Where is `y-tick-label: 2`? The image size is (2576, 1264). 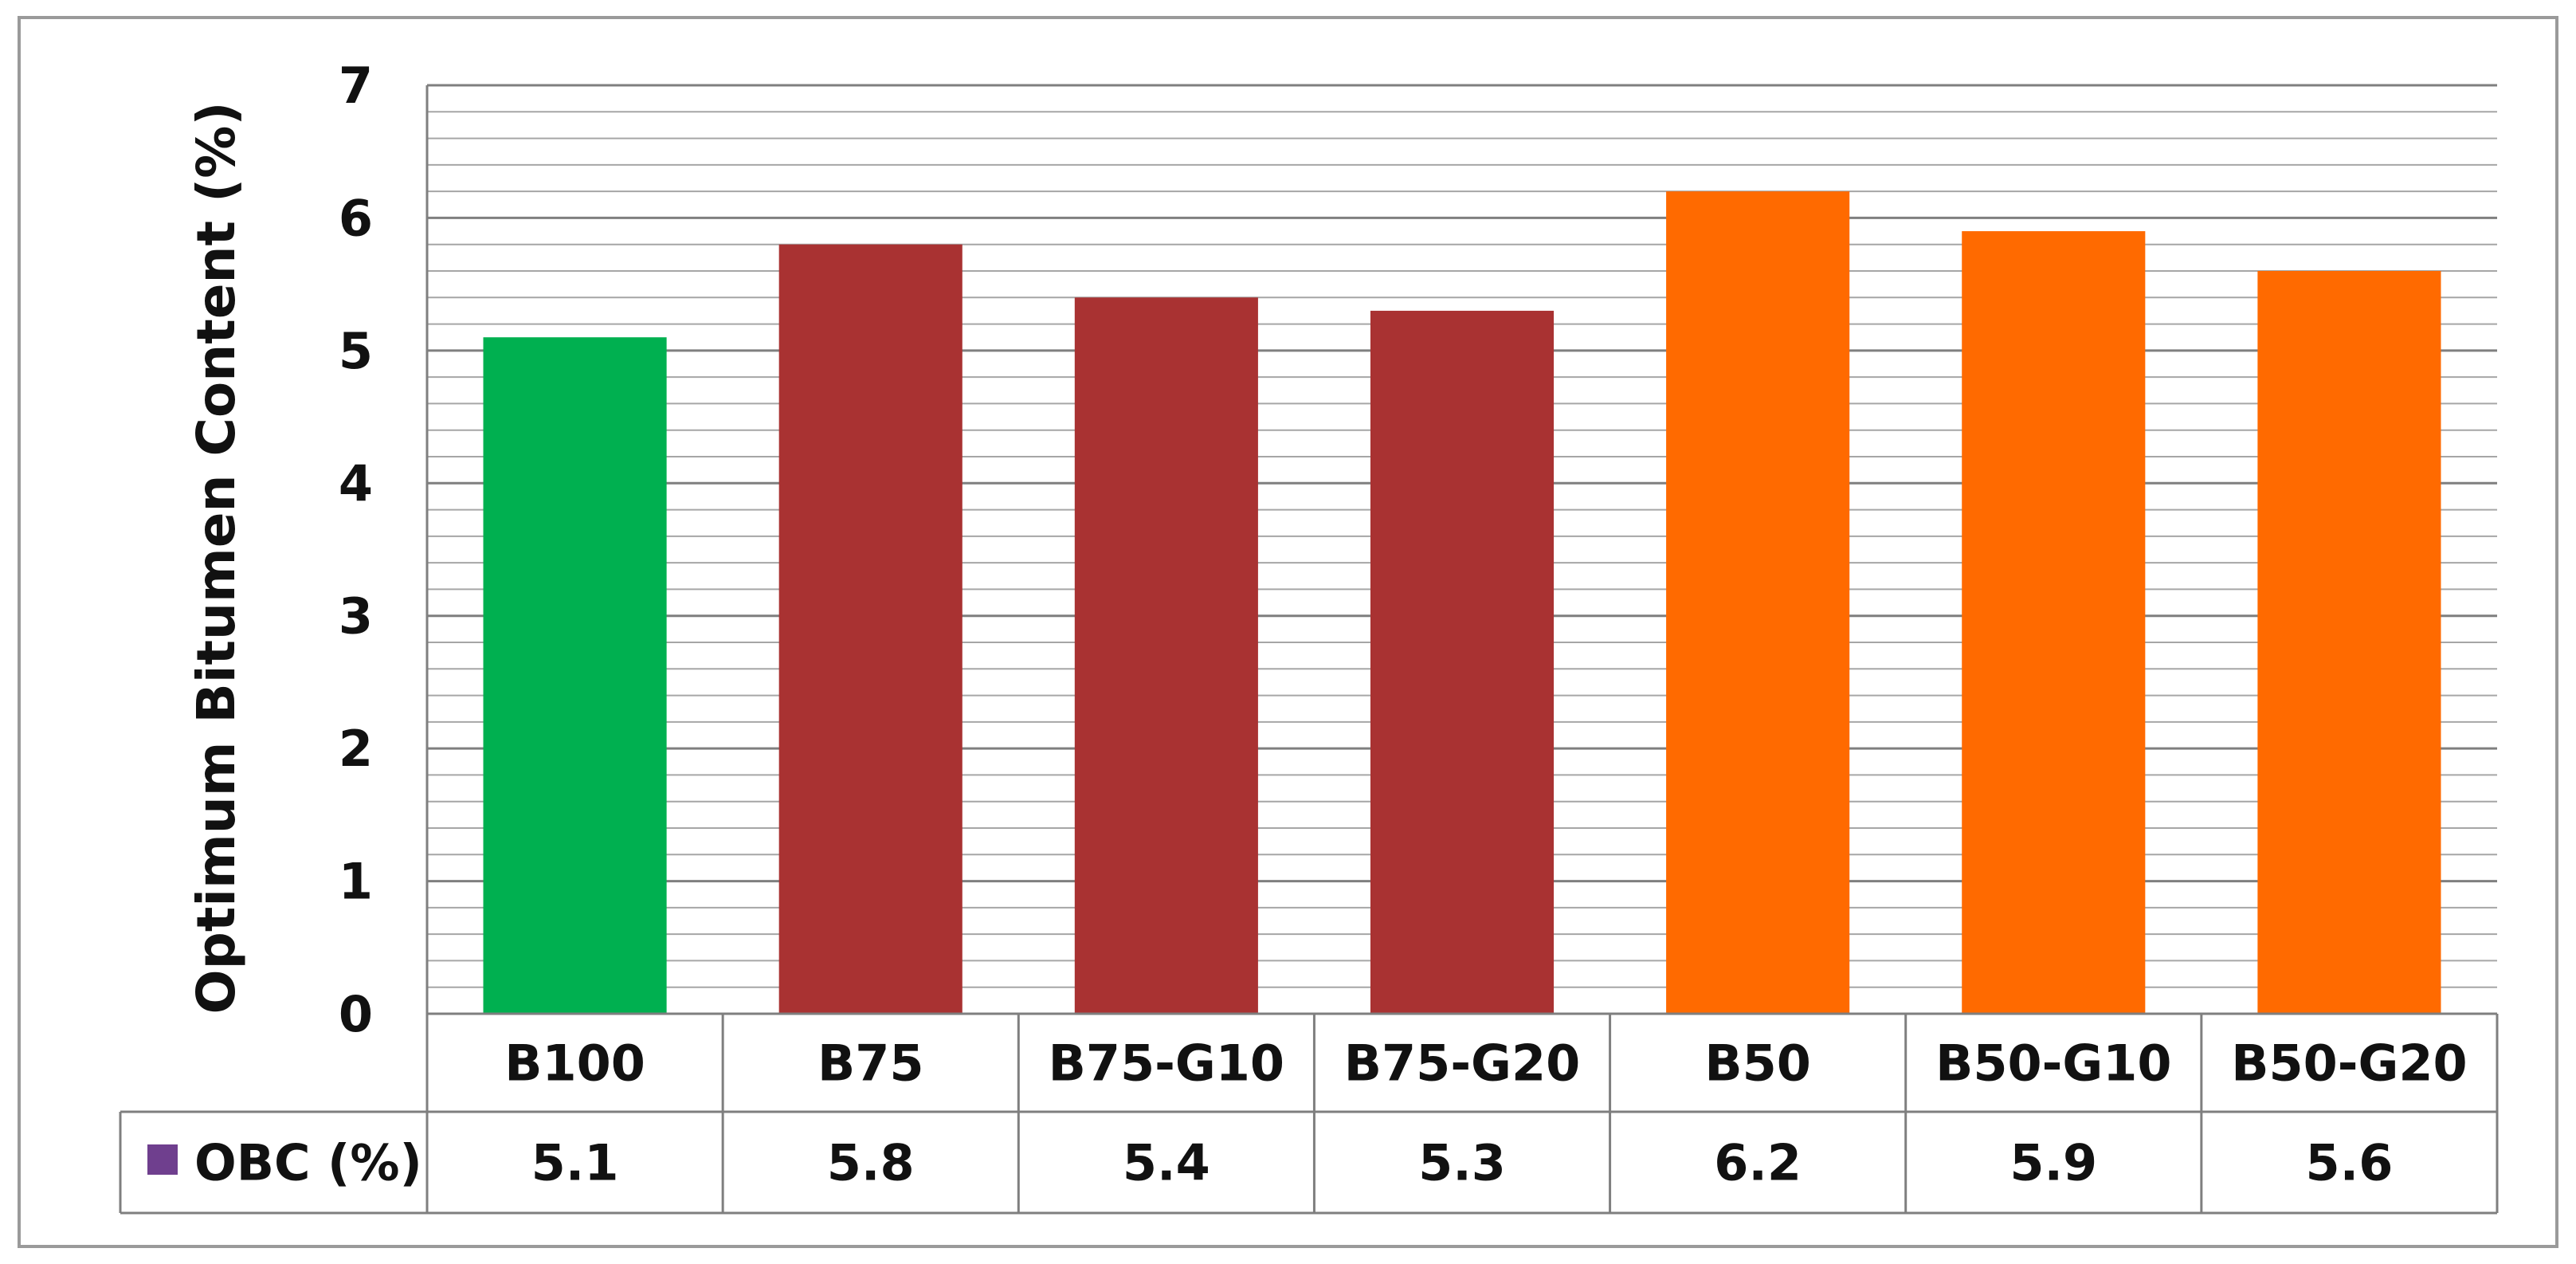
y-tick-label: 2 is located at coordinates (356, 749).